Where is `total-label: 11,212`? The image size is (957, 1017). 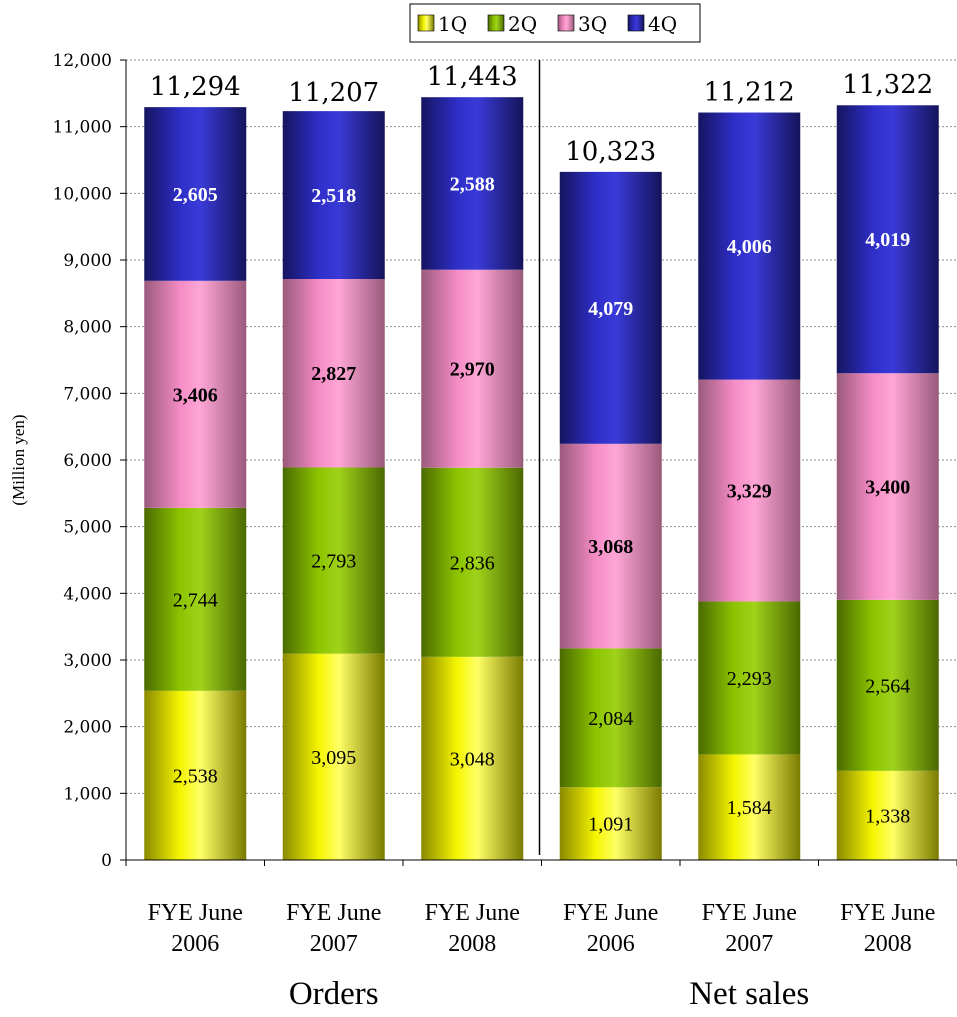 total-label: 11,212 is located at coordinates (749, 93).